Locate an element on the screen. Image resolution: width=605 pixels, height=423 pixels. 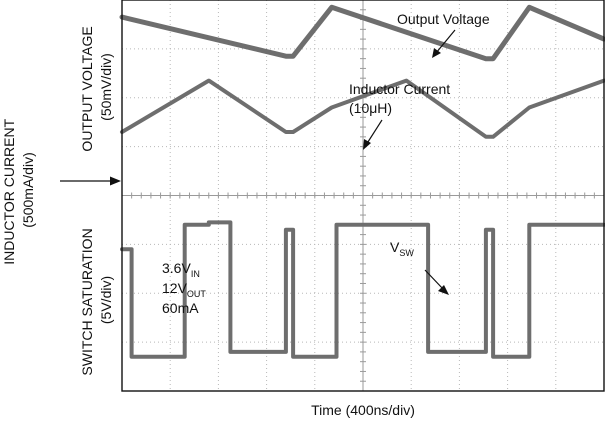
output-voltage-scale-label: OUTPUT VOLTAGE (50mV/div) is located at coordinates (96, 86).